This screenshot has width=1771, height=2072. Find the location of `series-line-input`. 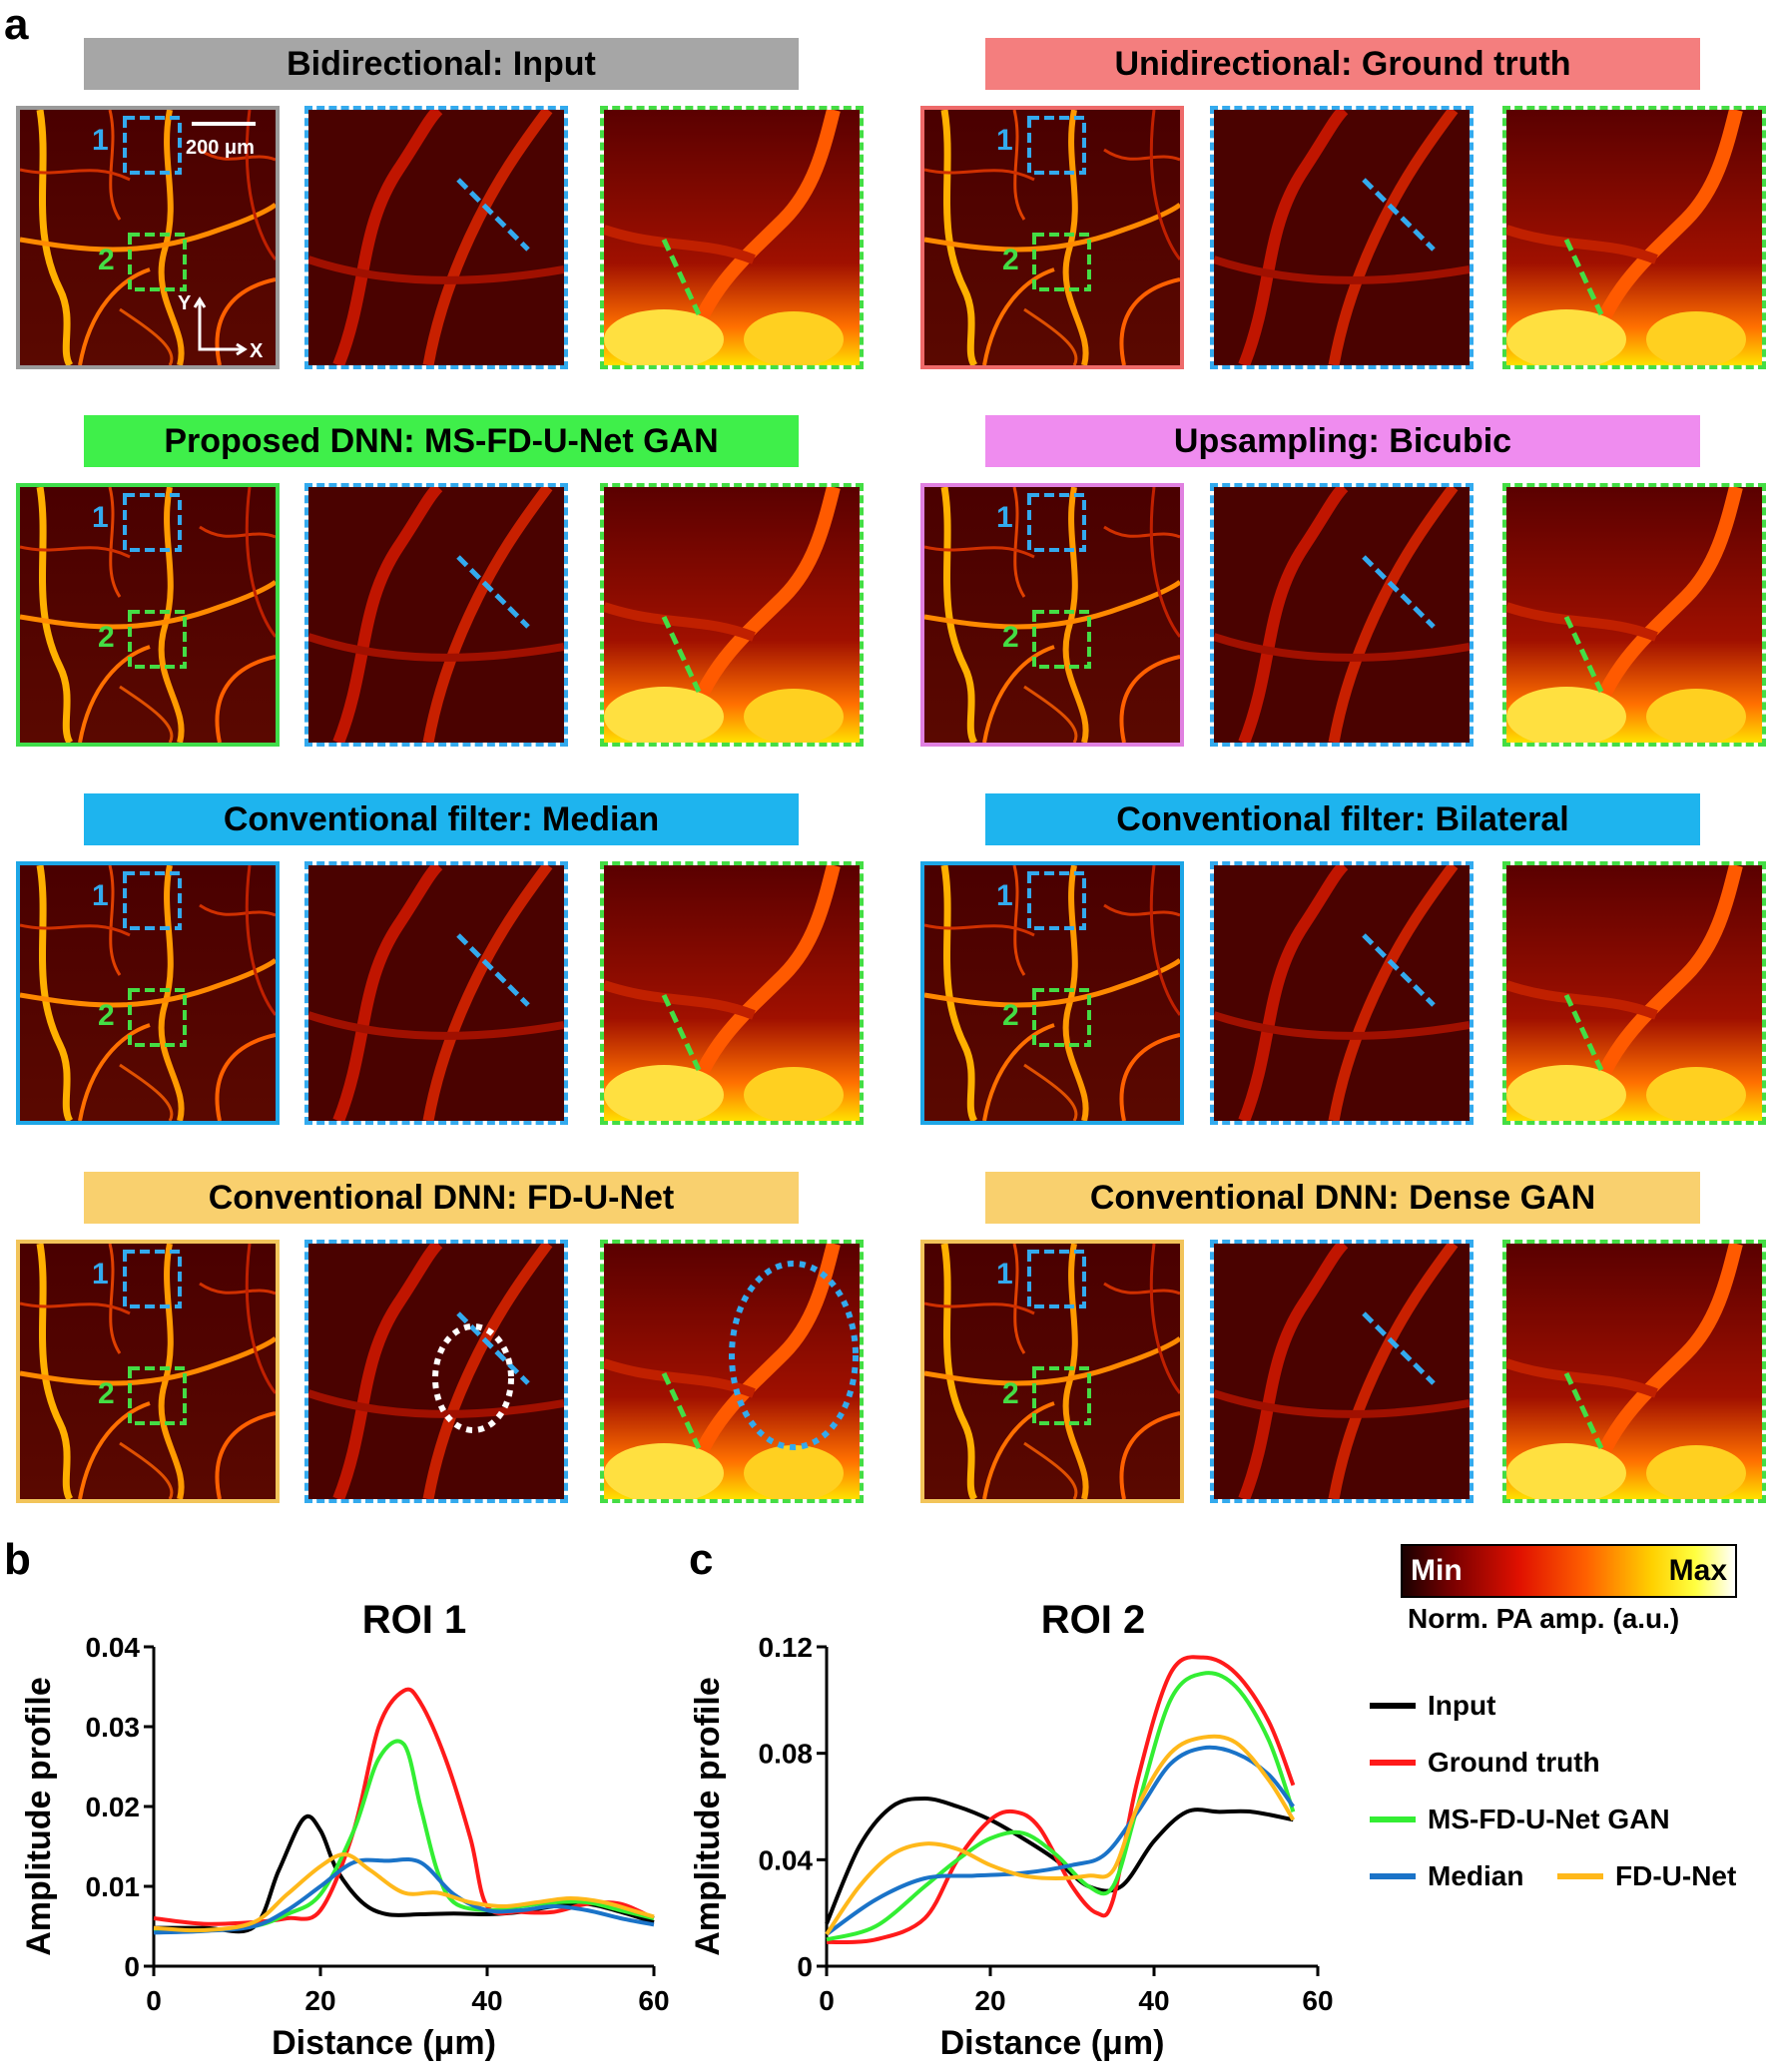

series-line-input is located at coordinates (404, 1873).